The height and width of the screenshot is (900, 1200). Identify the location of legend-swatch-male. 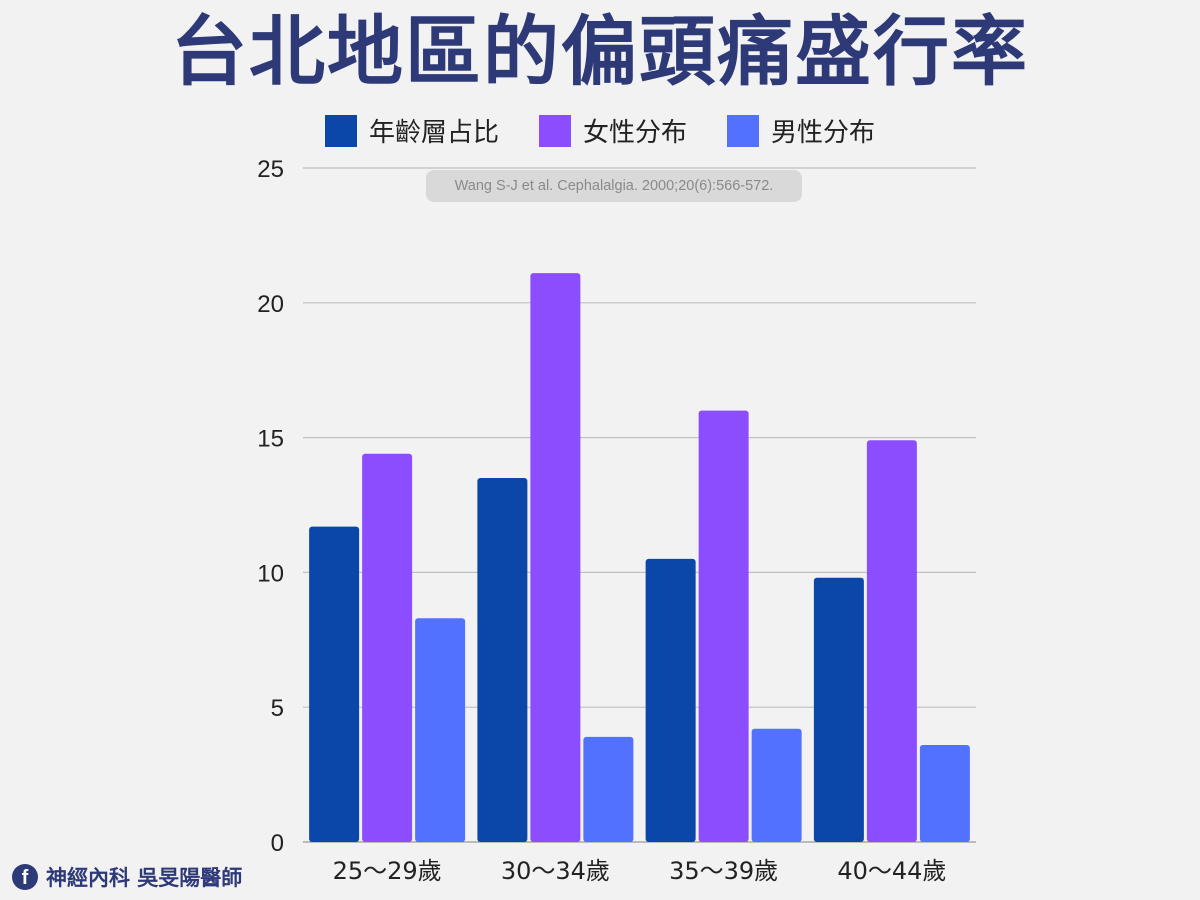
(743, 130).